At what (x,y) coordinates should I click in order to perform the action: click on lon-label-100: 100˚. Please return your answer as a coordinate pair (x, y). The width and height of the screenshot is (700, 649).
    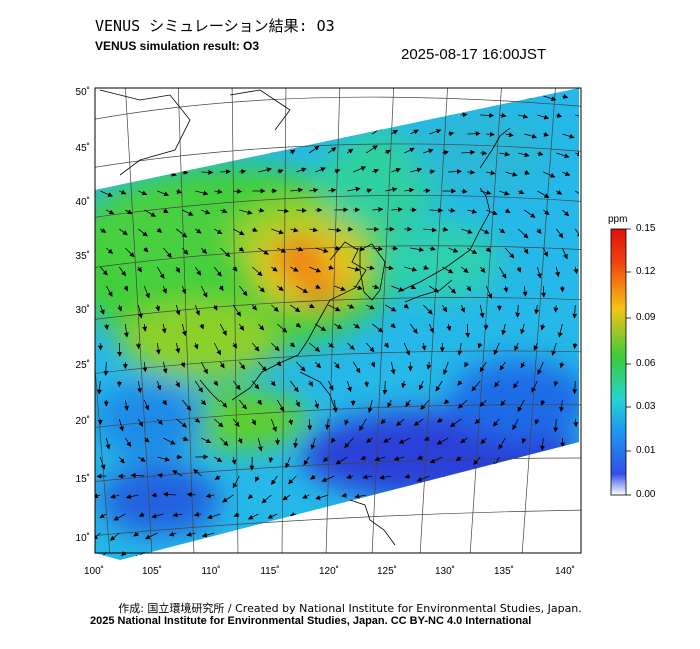
    Looking at the image, I should click on (93, 571).